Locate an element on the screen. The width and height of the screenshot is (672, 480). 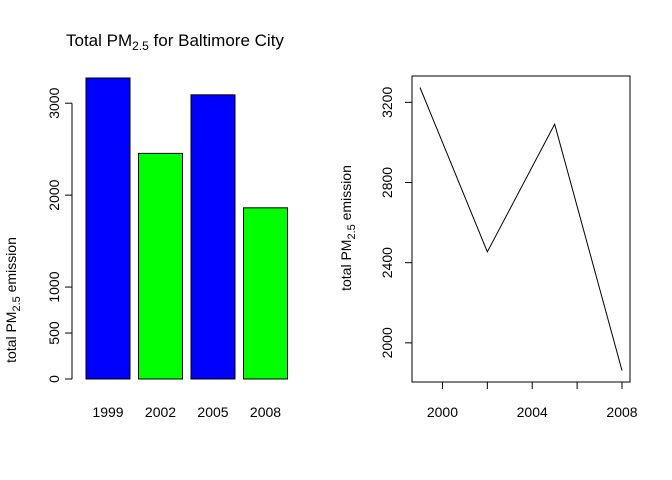
title-subscript: 2.5 is located at coordinates (140, 46).